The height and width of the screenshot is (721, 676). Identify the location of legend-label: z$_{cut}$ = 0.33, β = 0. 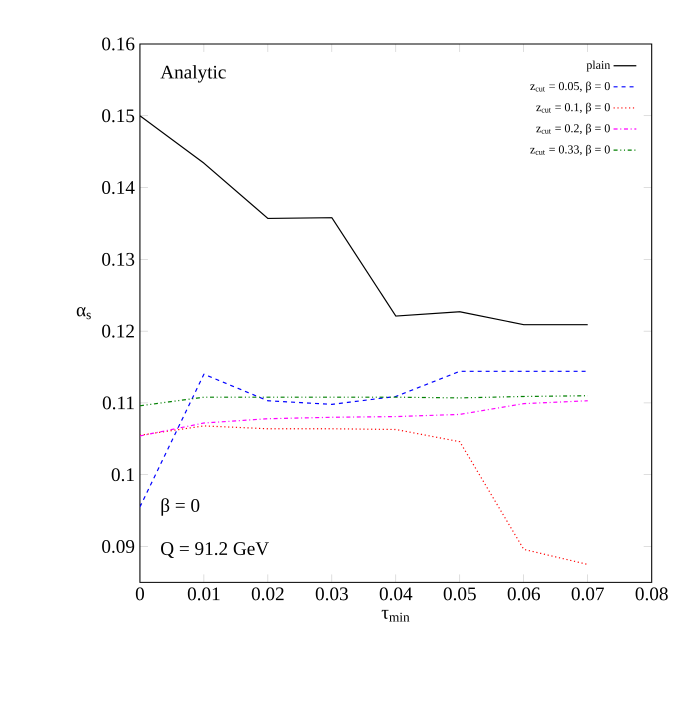
(570, 150).